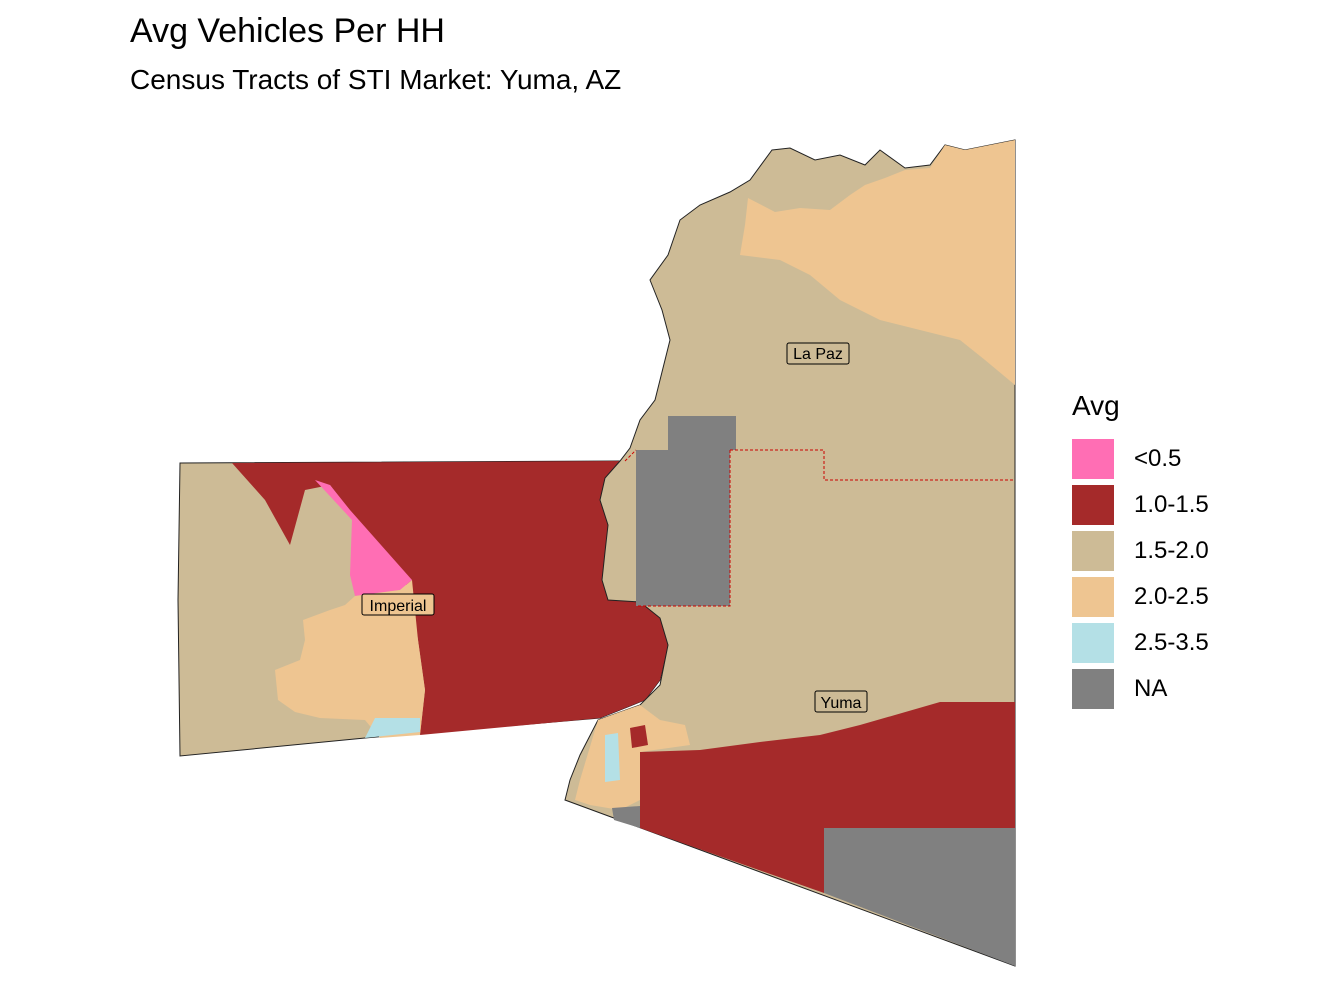 This screenshot has height=1008, width=1344. What do you see at coordinates (1171, 550) in the screenshot?
I see `legend-label: 1.5-2.0` at bounding box center [1171, 550].